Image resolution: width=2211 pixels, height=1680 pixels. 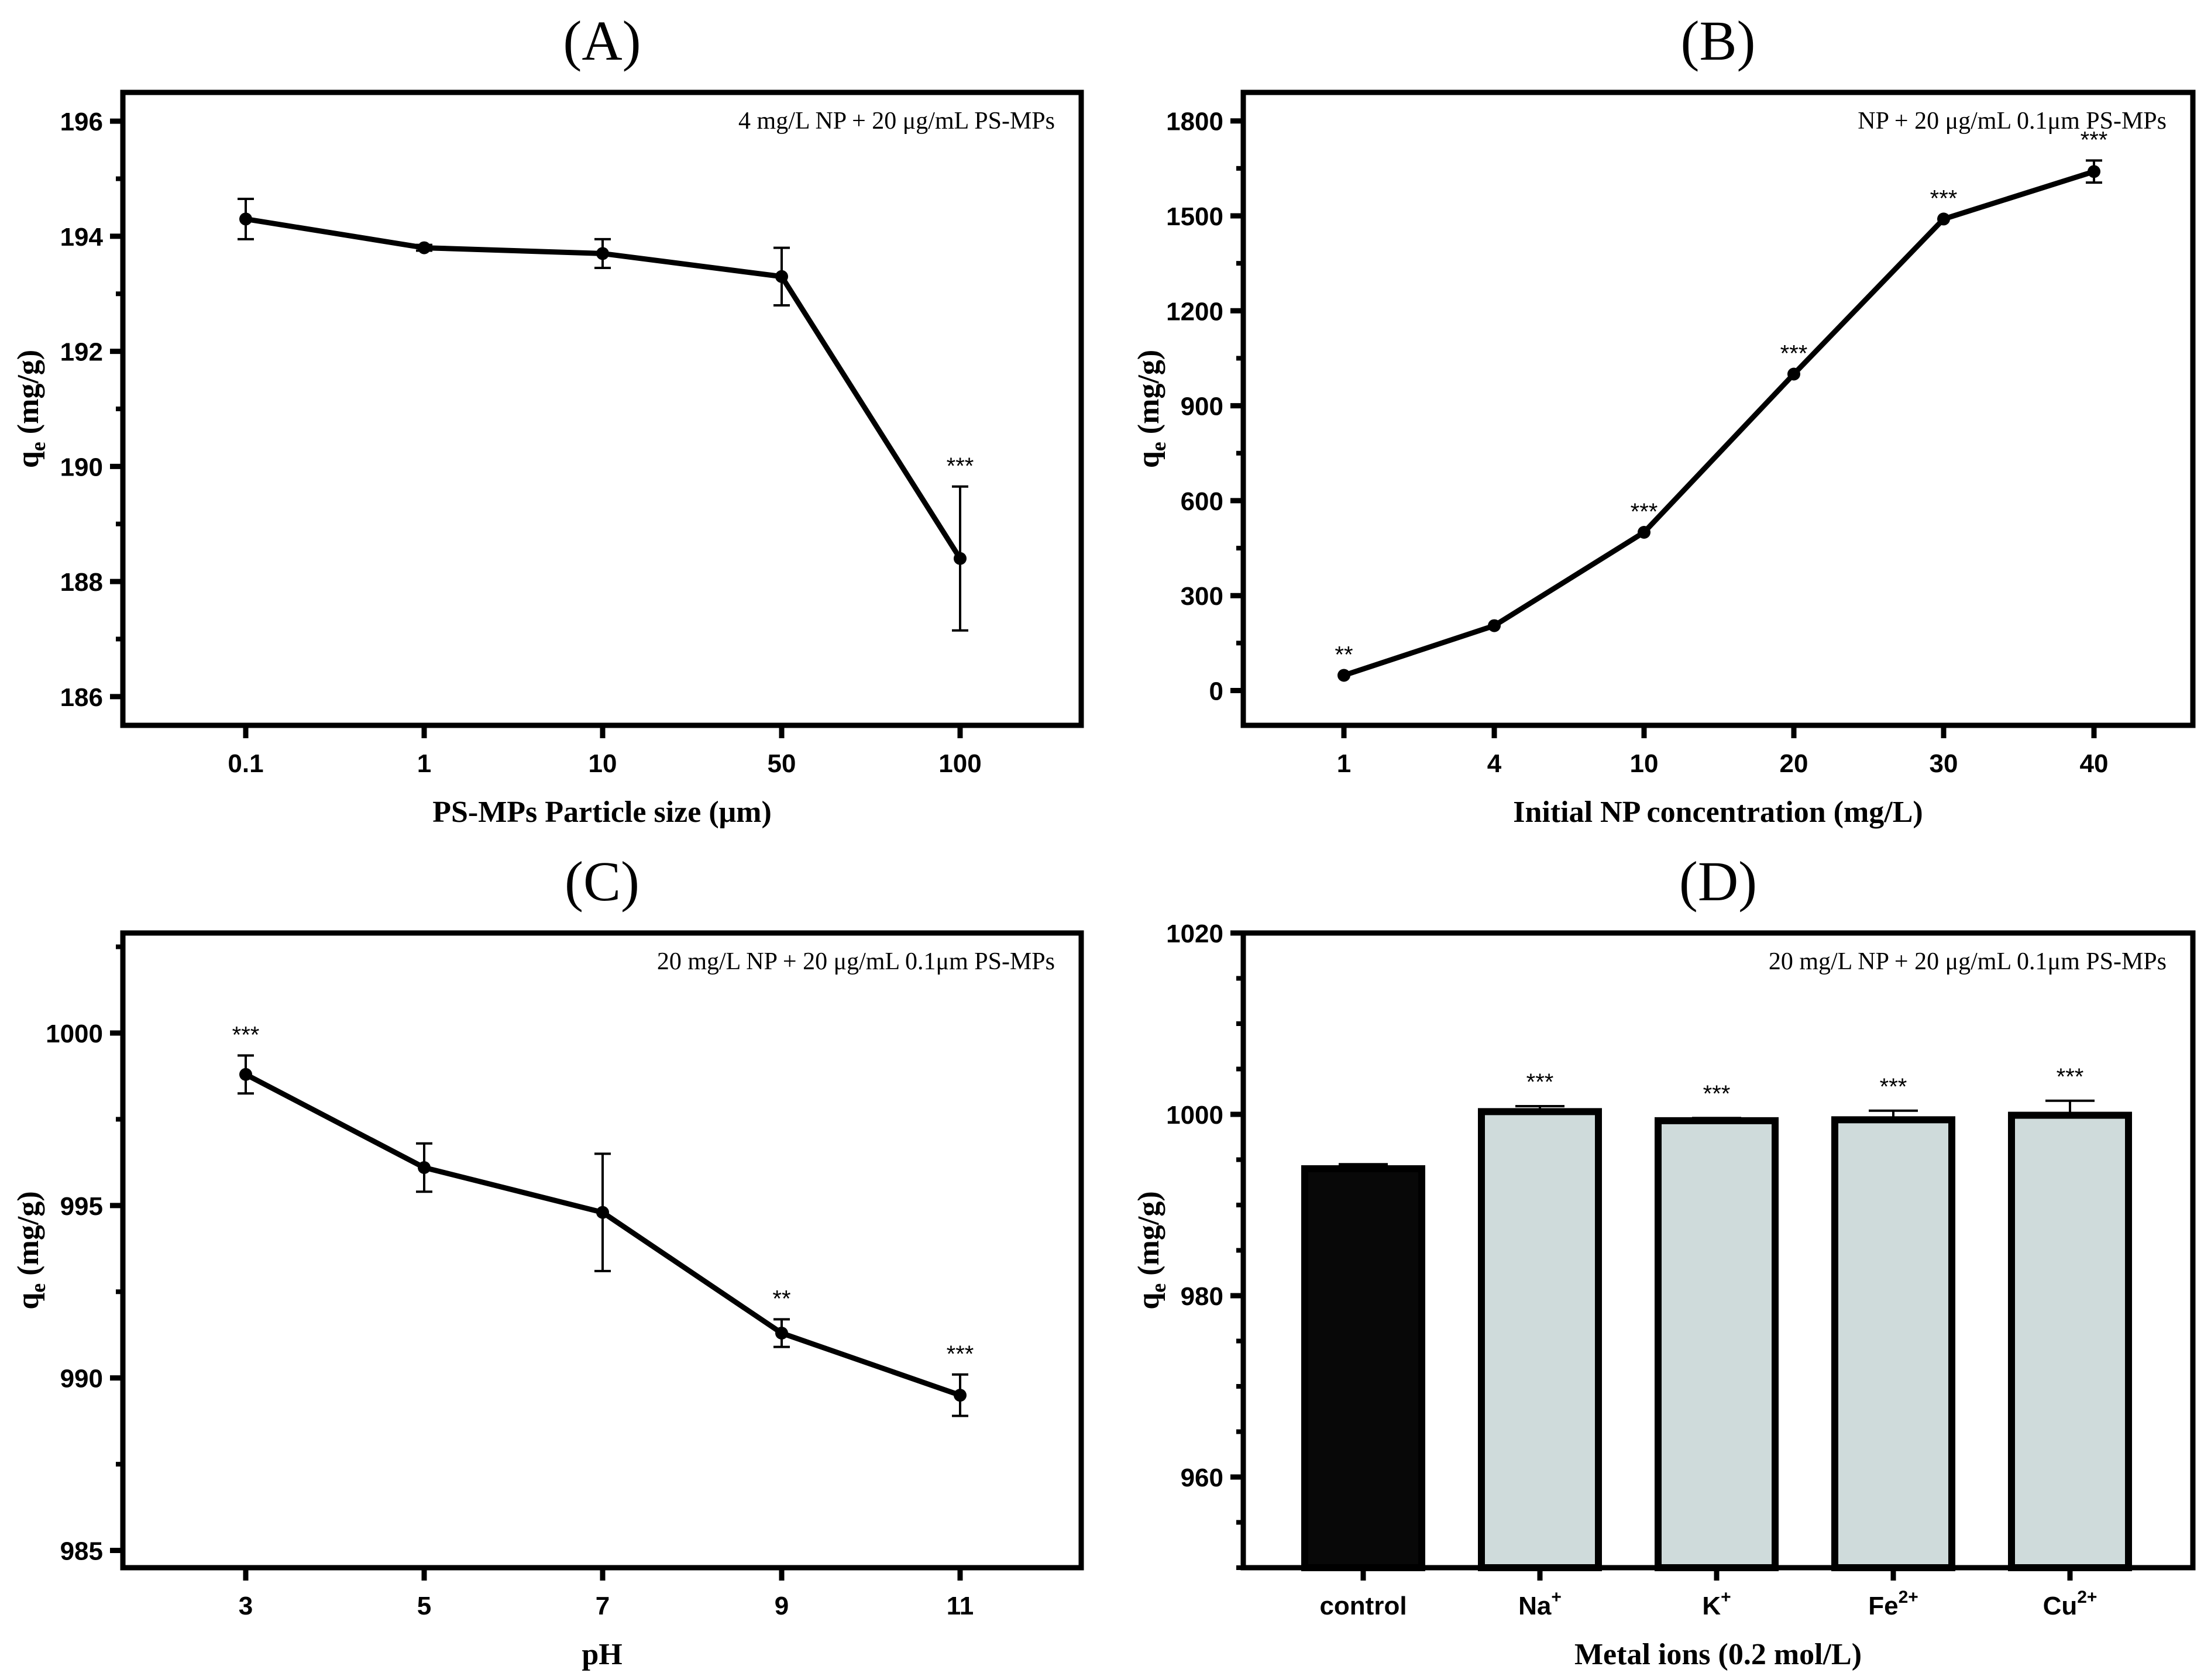 I want to click on y-tick-label: 980, so click(x=1202, y=1297).